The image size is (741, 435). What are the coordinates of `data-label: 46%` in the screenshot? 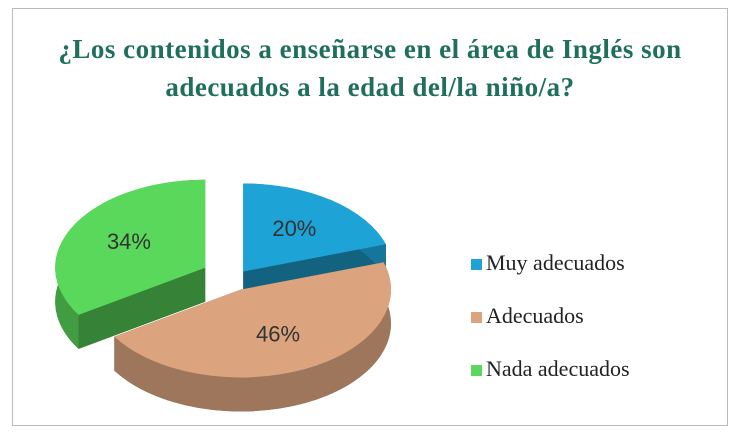 It's located at (278, 333).